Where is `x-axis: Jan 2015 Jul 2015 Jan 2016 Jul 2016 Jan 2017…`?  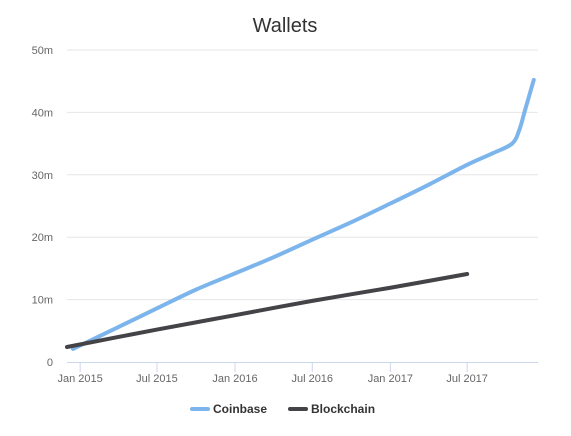
x-axis: Jan 2015 Jul 2015 Jan 2016 Jul 2016 Jan 2017… is located at coordinates (298, 373).